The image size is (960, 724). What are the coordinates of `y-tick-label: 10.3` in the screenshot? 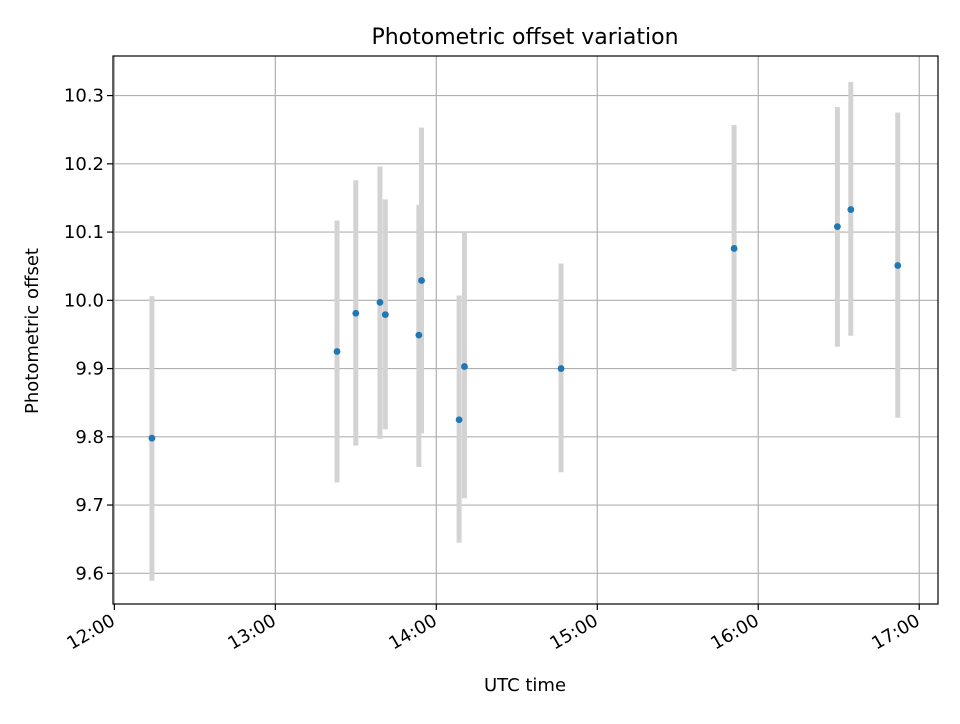 It's located at (84, 96).